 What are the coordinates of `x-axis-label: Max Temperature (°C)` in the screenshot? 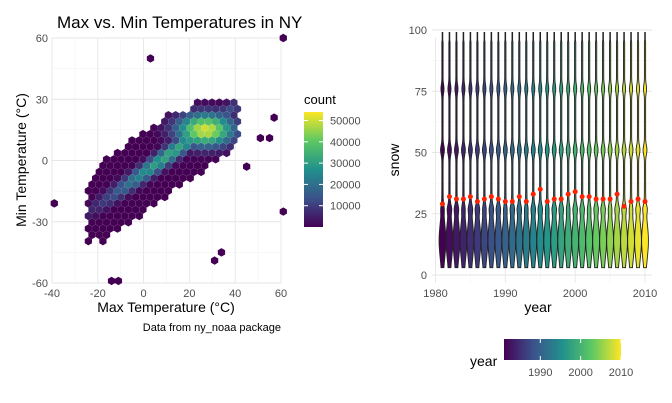 It's located at (166, 307).